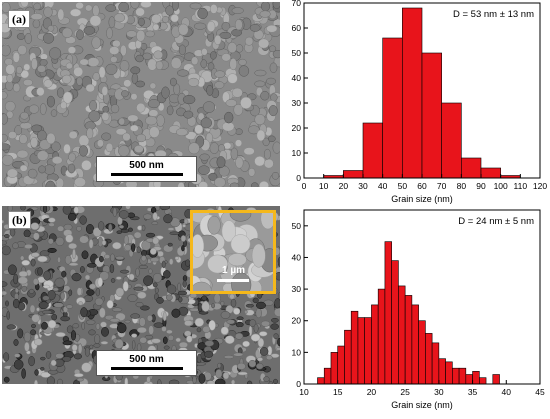 Image resolution: width=550 pixels, height=419 pixels. What do you see at coordinates (297, 28) in the screenshot?
I see `y-tick-label: 60` at bounding box center [297, 28].